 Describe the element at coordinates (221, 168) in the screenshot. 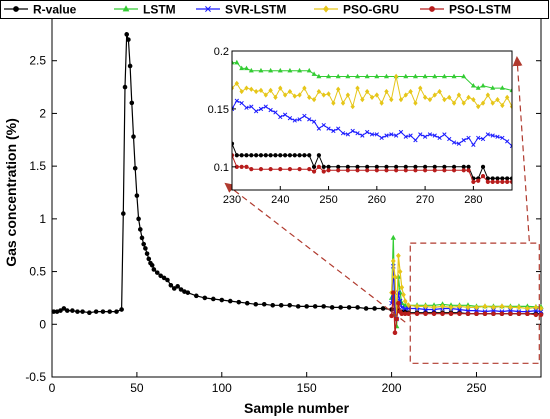

I see `inset-y-tick-label: 0.1` at that location.